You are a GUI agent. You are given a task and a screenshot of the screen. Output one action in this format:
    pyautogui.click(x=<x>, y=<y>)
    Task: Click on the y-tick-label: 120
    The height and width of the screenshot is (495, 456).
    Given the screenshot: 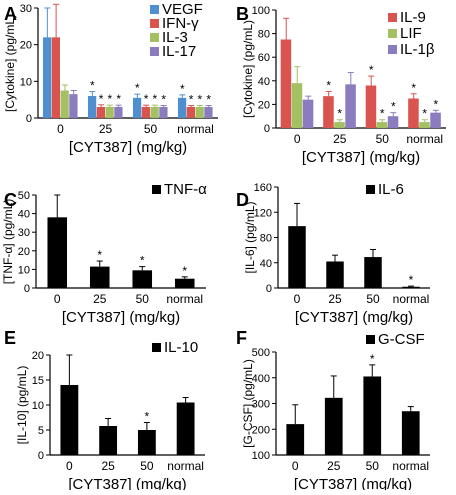 What is the action you would take?
    pyautogui.click(x=263, y=213)
    